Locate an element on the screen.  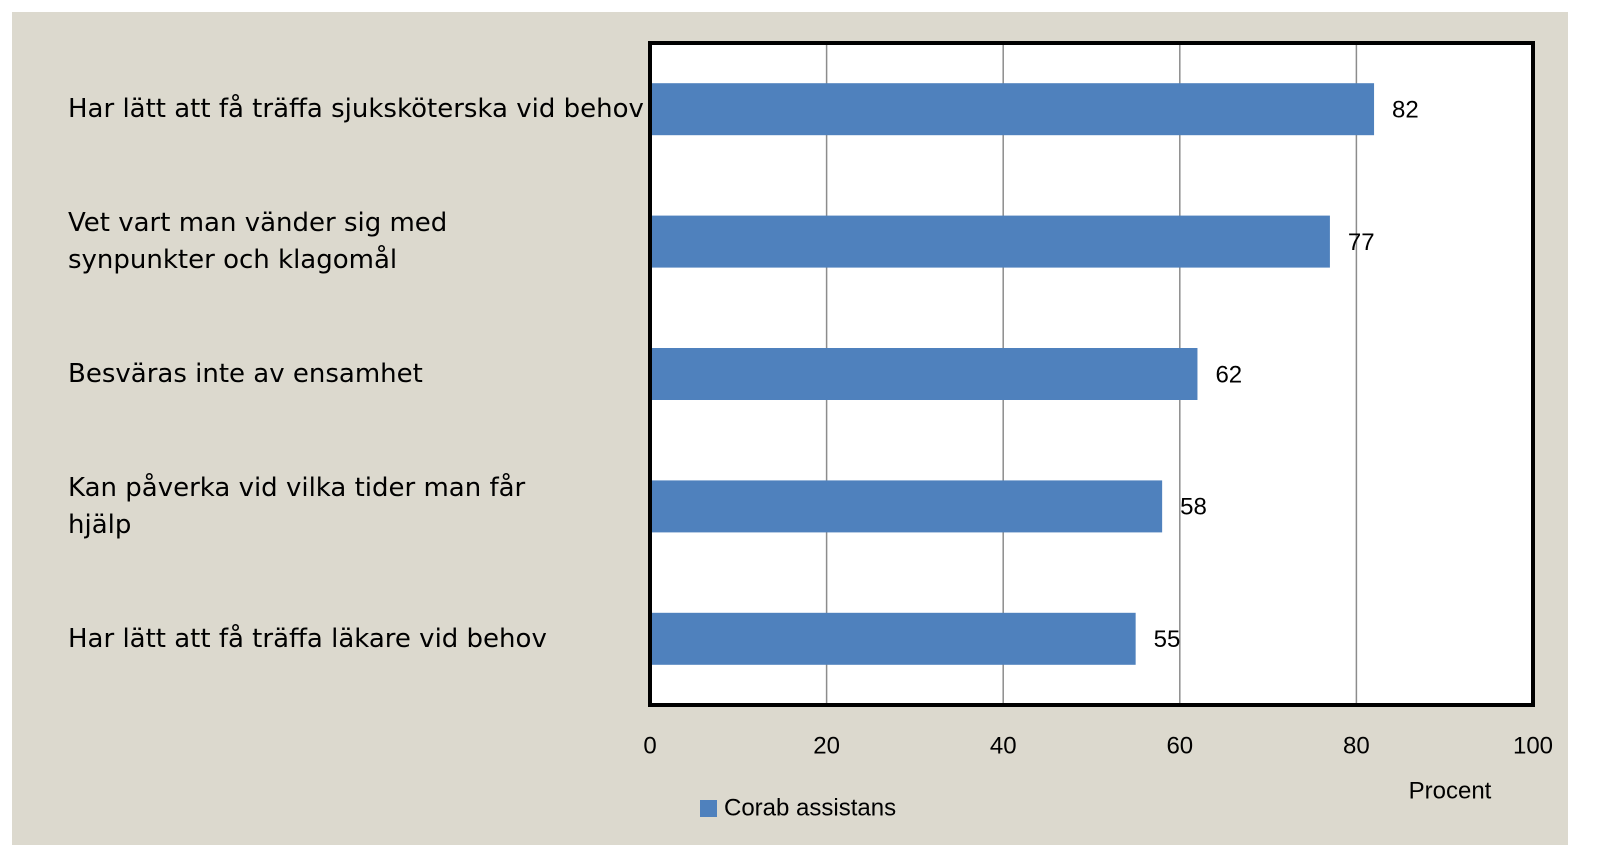
x-tick-label: 40 is located at coordinates (1003, 745).